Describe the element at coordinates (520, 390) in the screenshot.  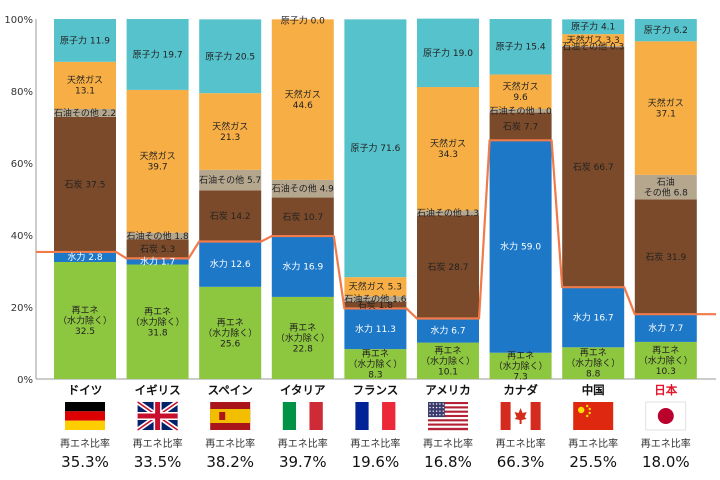
I see `country-name: カナダ` at that location.